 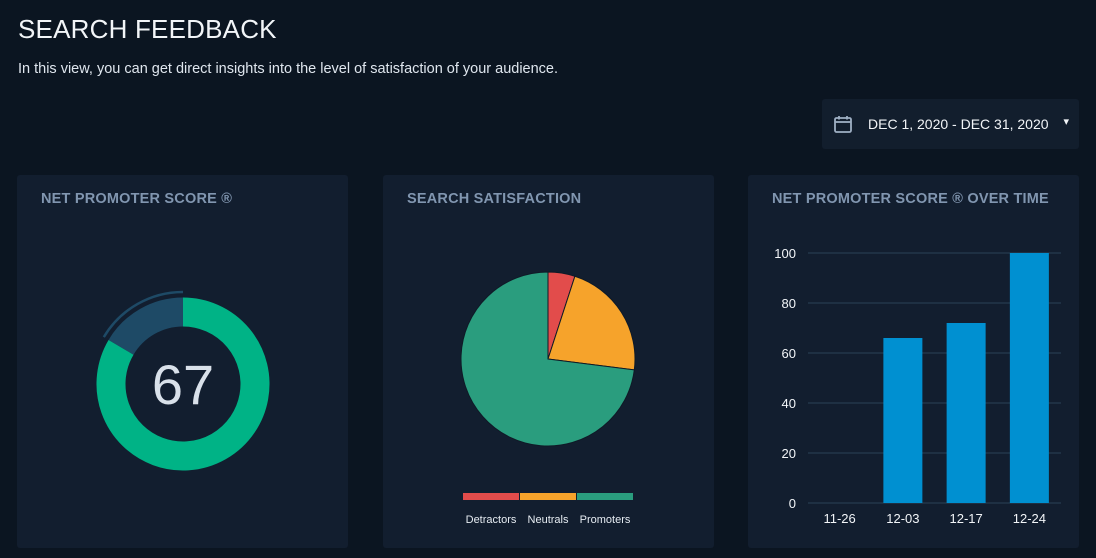 I want to click on y-tick-label: 20, so click(x=789, y=453).